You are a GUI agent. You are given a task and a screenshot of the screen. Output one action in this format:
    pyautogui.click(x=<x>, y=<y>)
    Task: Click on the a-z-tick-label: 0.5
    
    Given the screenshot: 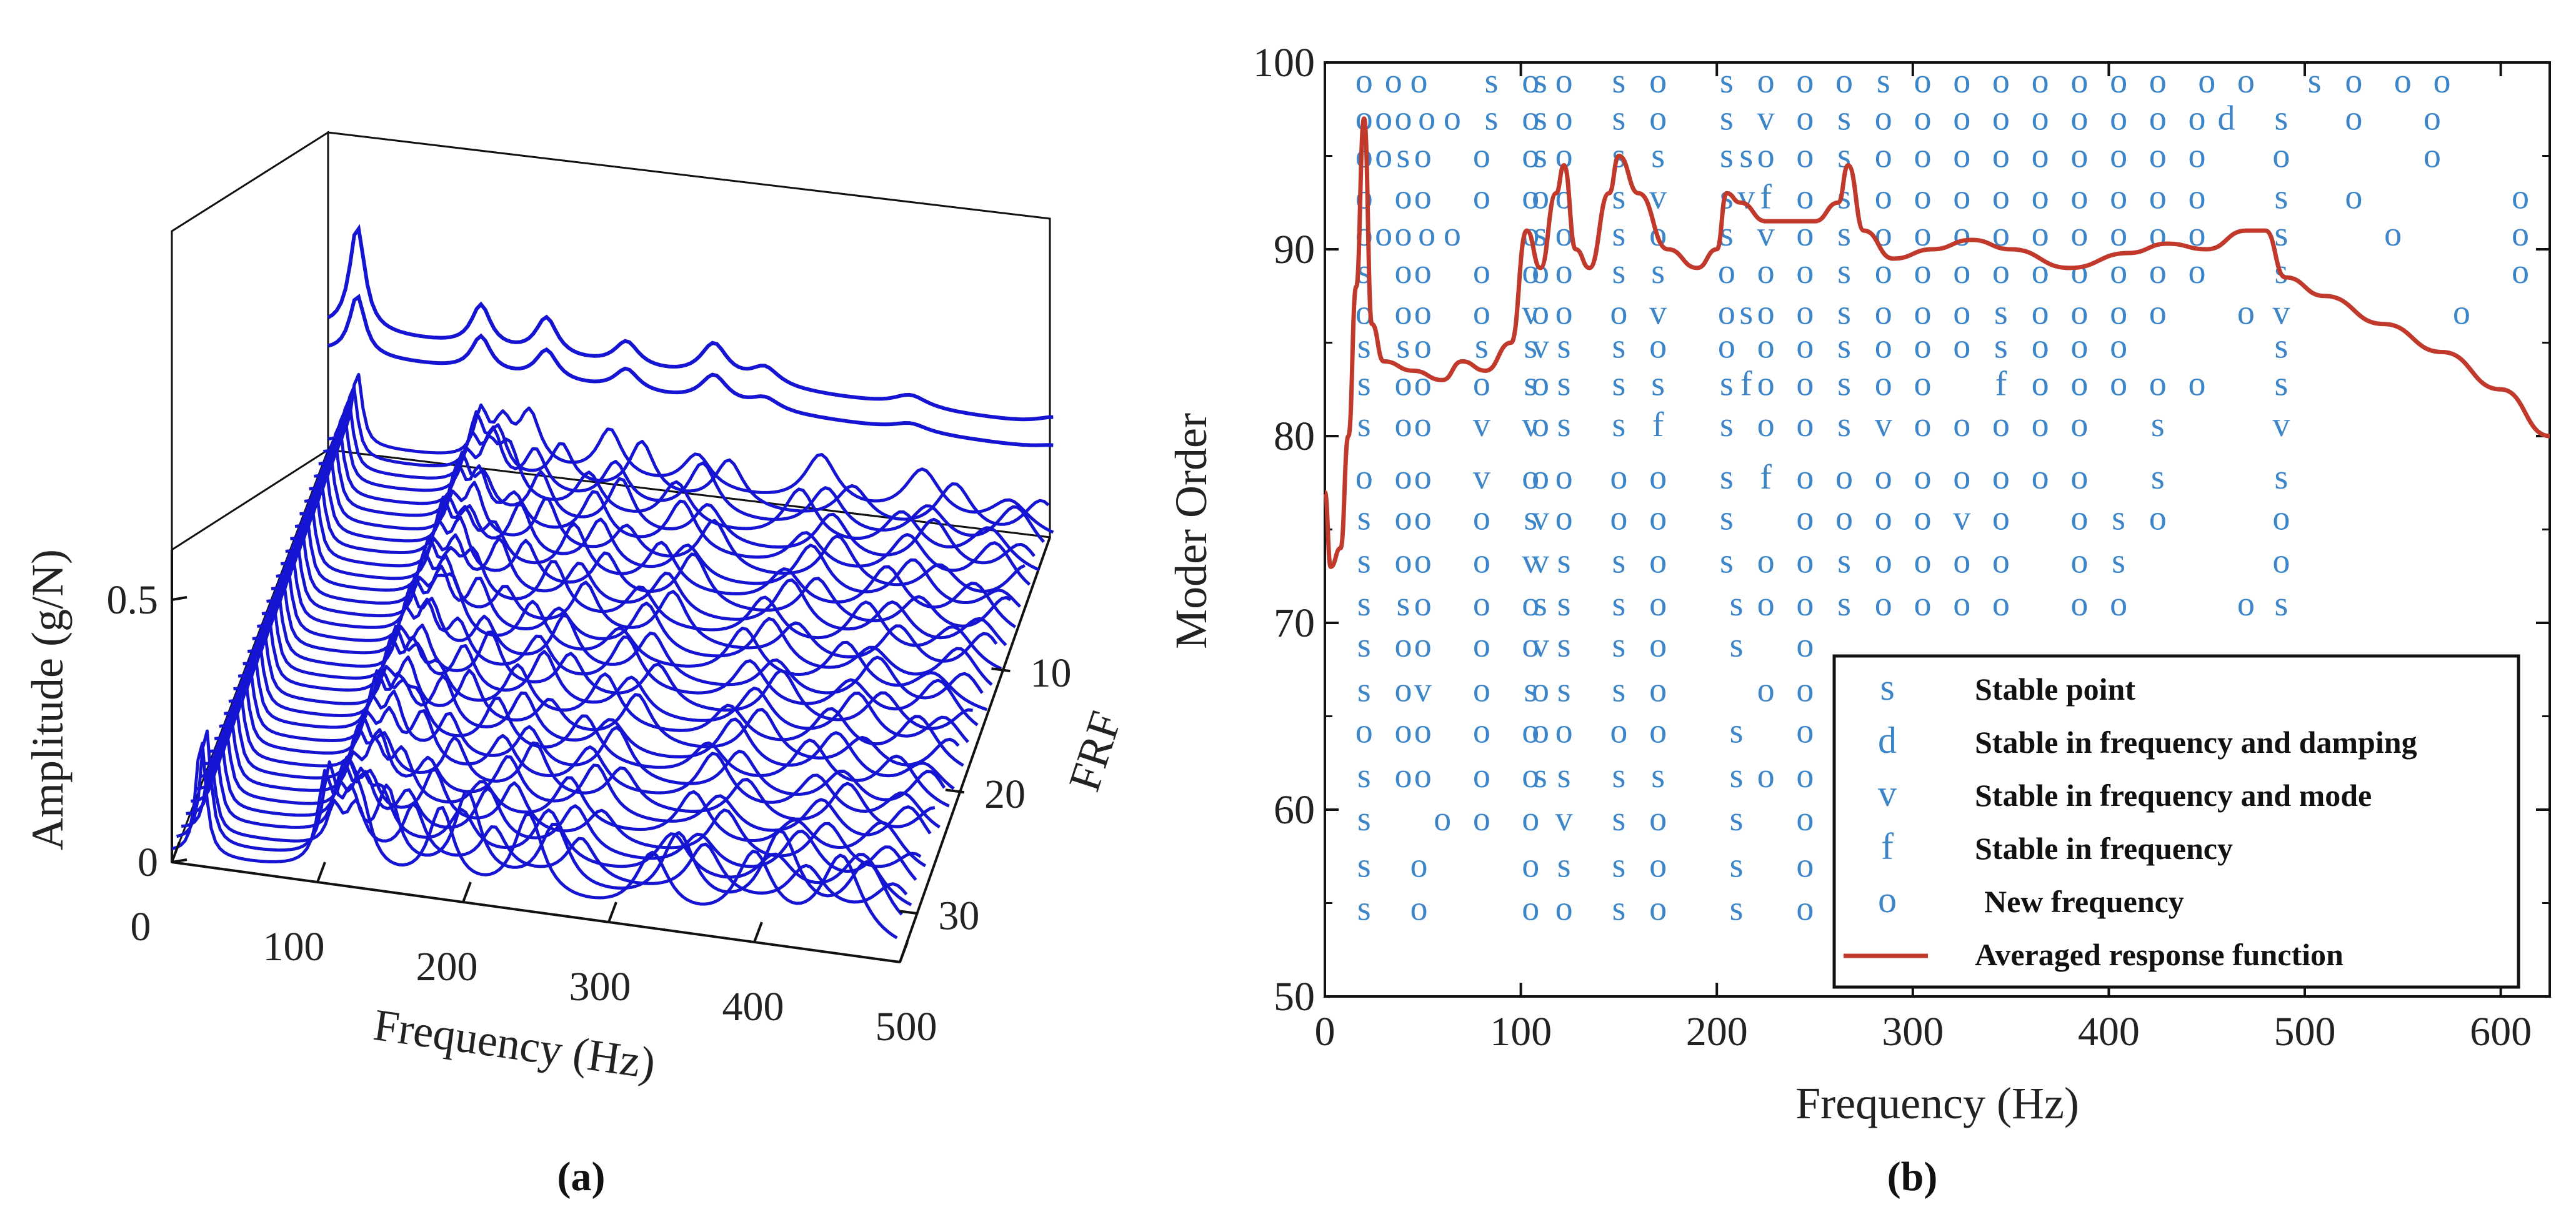 What is the action you would take?
    pyautogui.click(x=133, y=600)
    